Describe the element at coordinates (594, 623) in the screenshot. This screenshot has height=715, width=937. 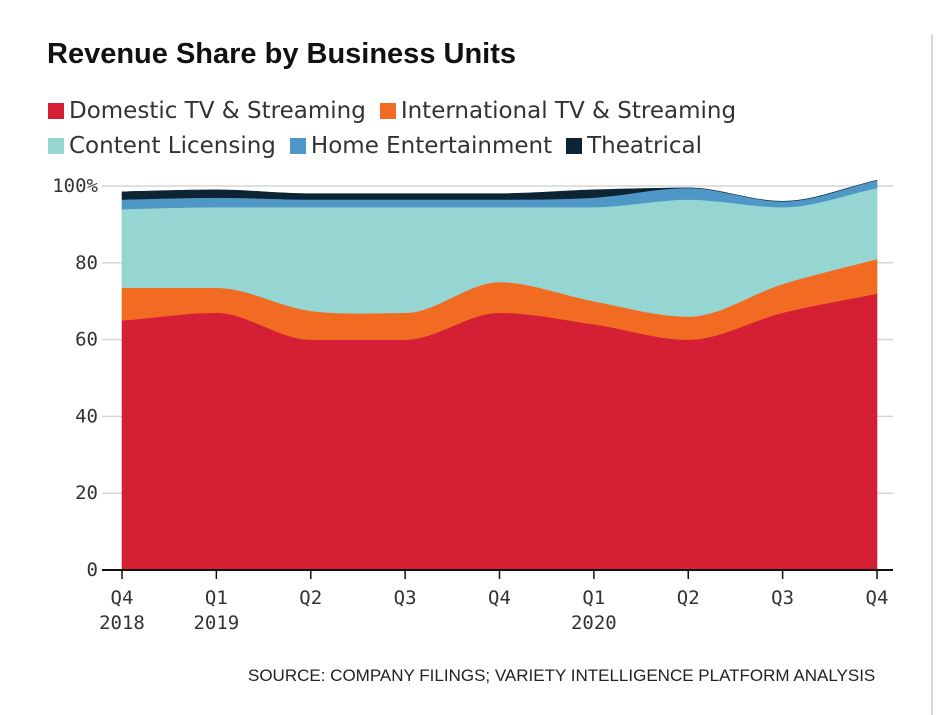
I see `x-tick-year: 2020` at that location.